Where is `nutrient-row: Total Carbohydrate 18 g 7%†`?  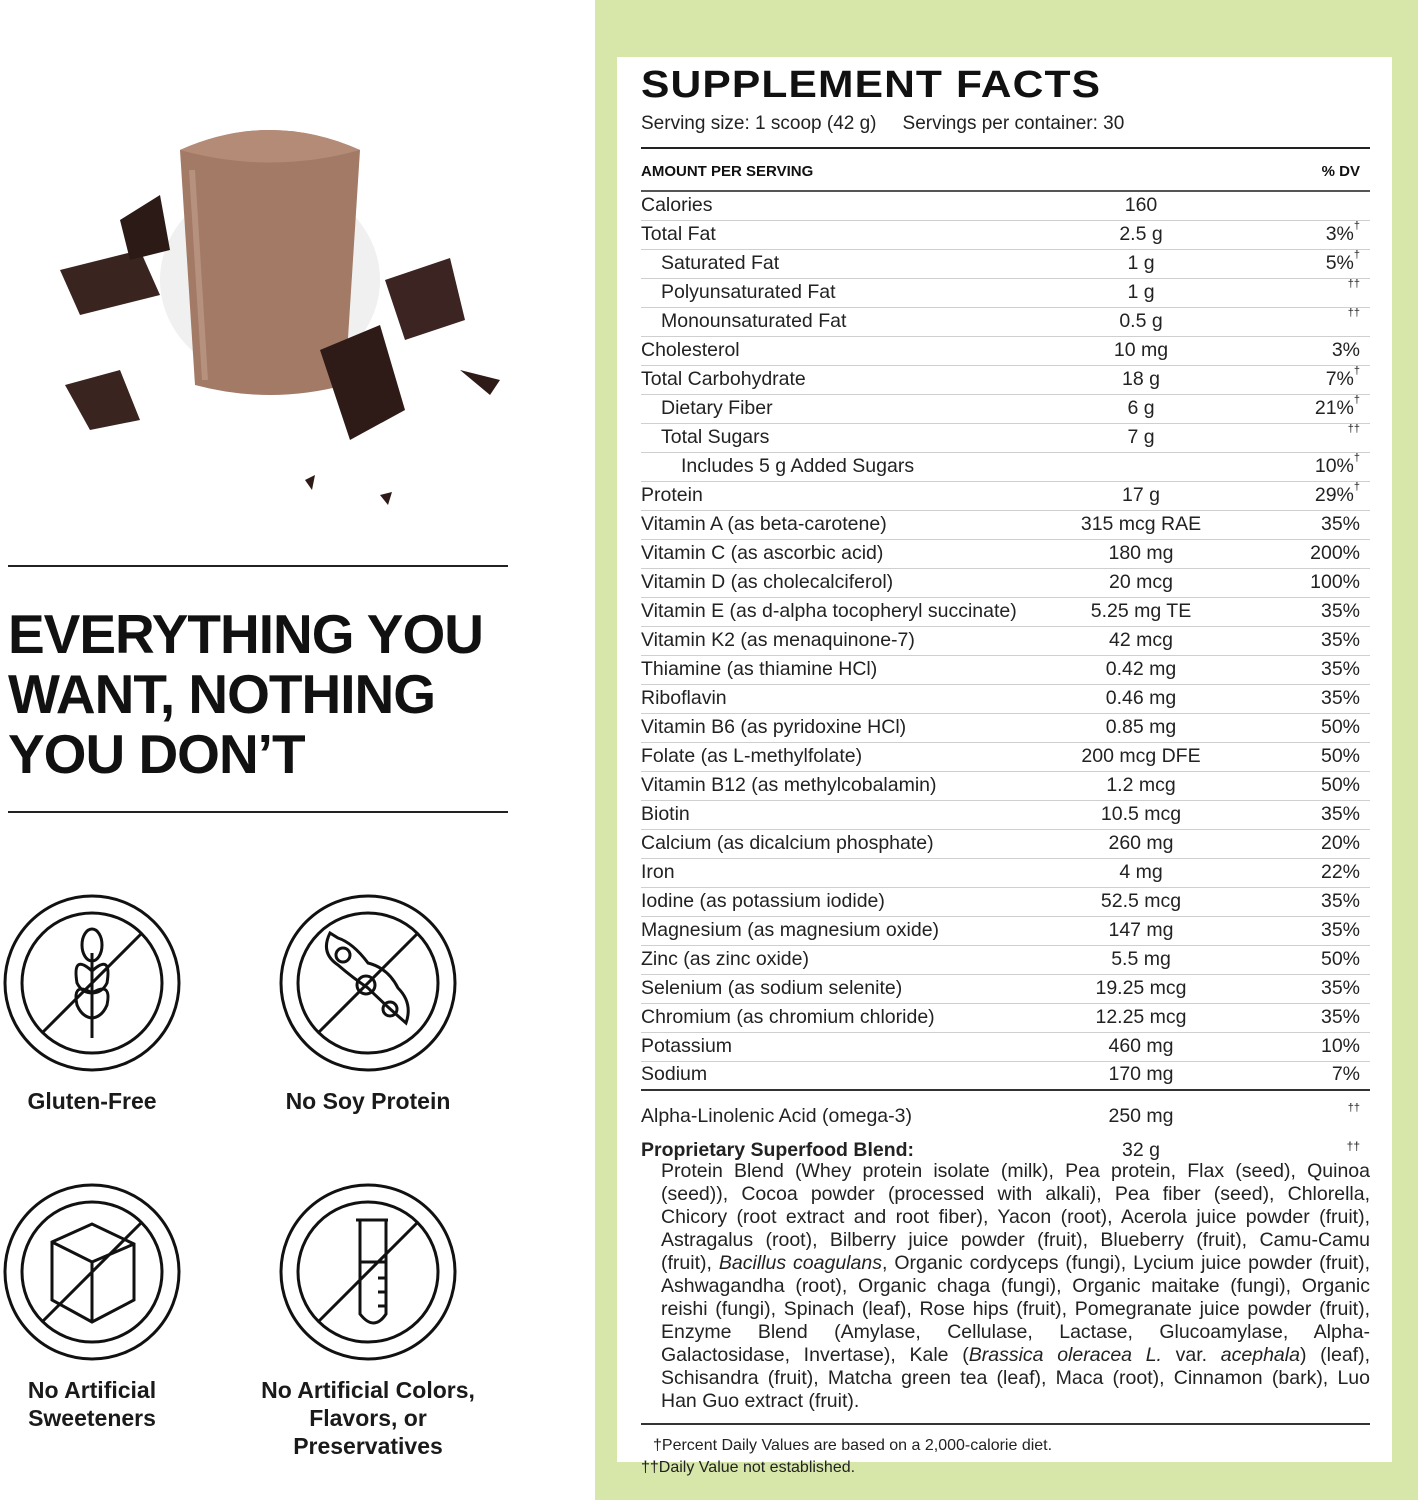 nutrient-row: Total Carbohydrate 18 g 7%† is located at coordinates (1005, 380).